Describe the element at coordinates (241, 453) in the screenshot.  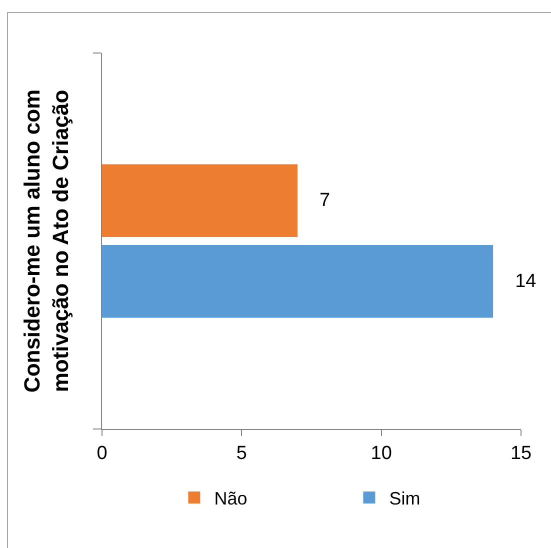
I see `x-tick-label: 5` at that location.